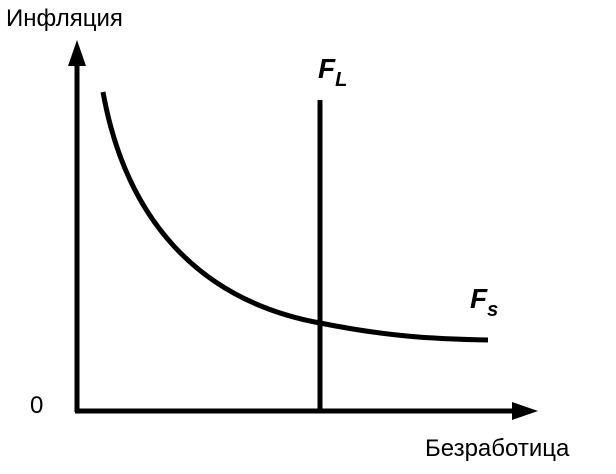 The height and width of the screenshot is (474, 616). I want to click on short-run-label: Fs, so click(484, 302).